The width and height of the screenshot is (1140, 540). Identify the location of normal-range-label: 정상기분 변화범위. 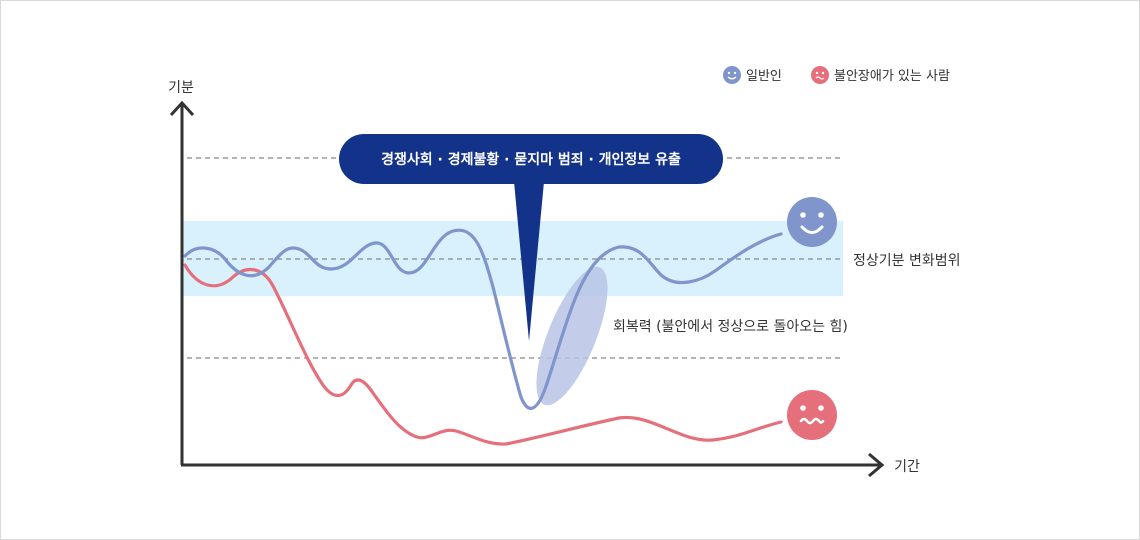
(907, 261).